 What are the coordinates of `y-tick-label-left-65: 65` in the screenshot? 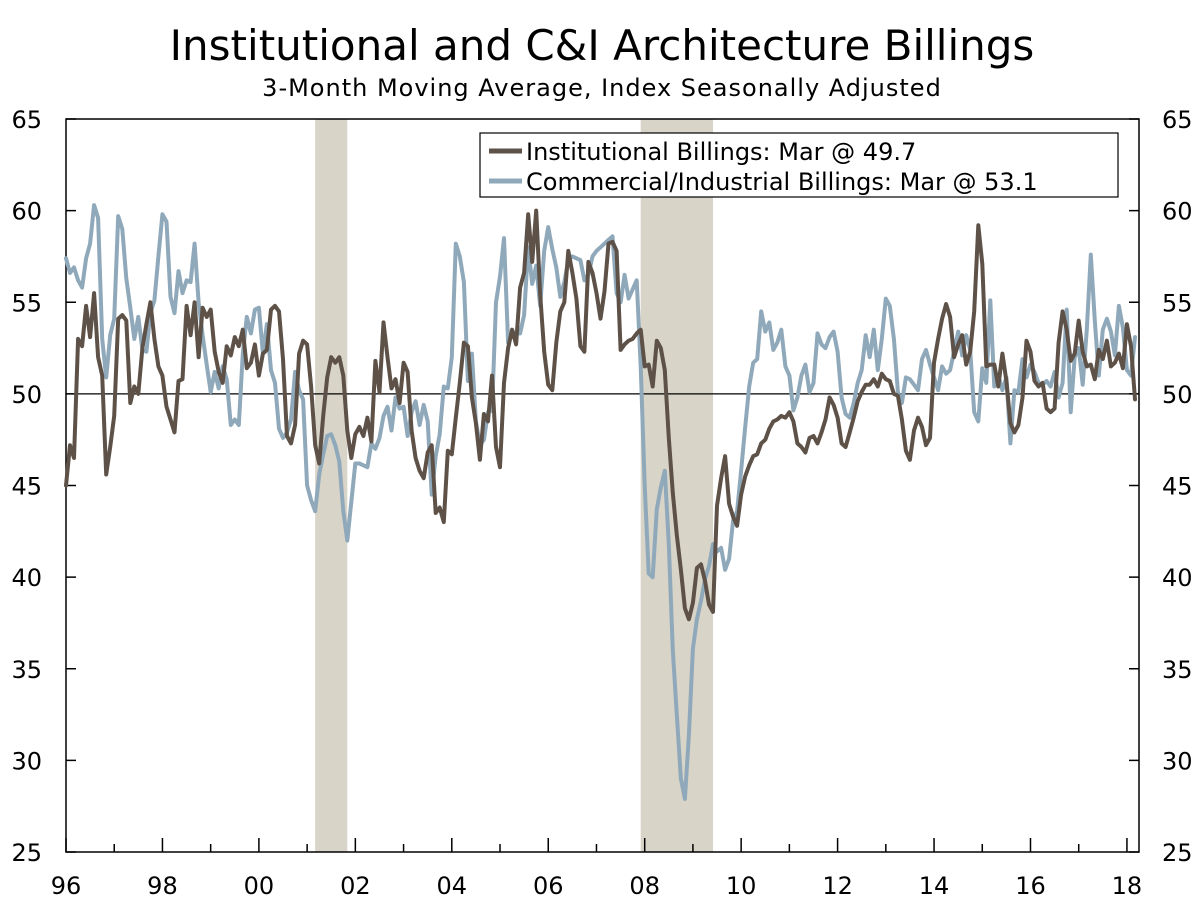 It's located at (26, 120).